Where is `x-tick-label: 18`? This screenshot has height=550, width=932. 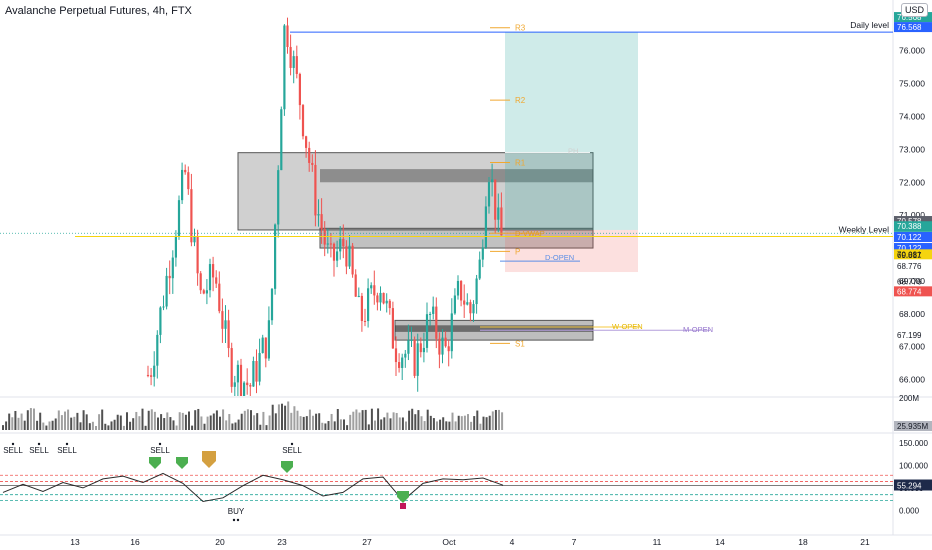 x-tick-label: 18 is located at coordinates (803, 542).